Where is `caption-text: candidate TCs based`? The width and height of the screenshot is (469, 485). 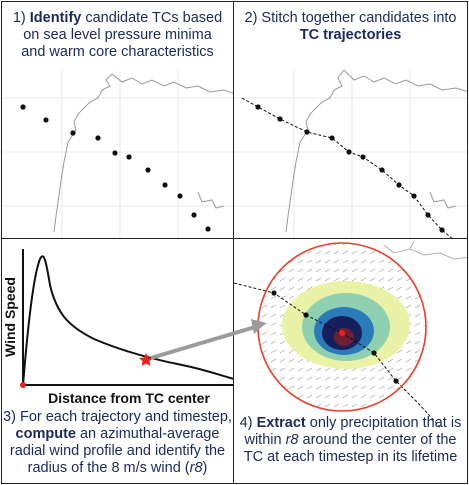 caption-text: candidate TCs based is located at coordinates (152, 18).